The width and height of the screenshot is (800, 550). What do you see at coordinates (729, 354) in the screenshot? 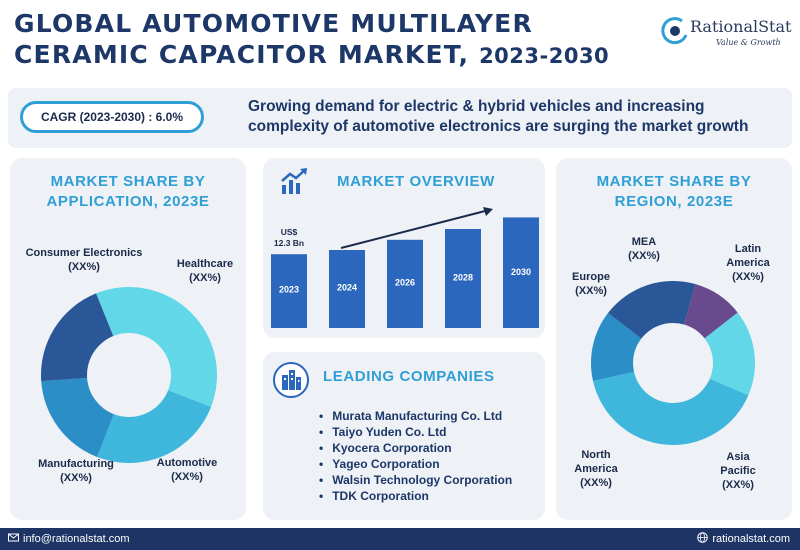
I see `slice-latin-america` at bounding box center [729, 354].